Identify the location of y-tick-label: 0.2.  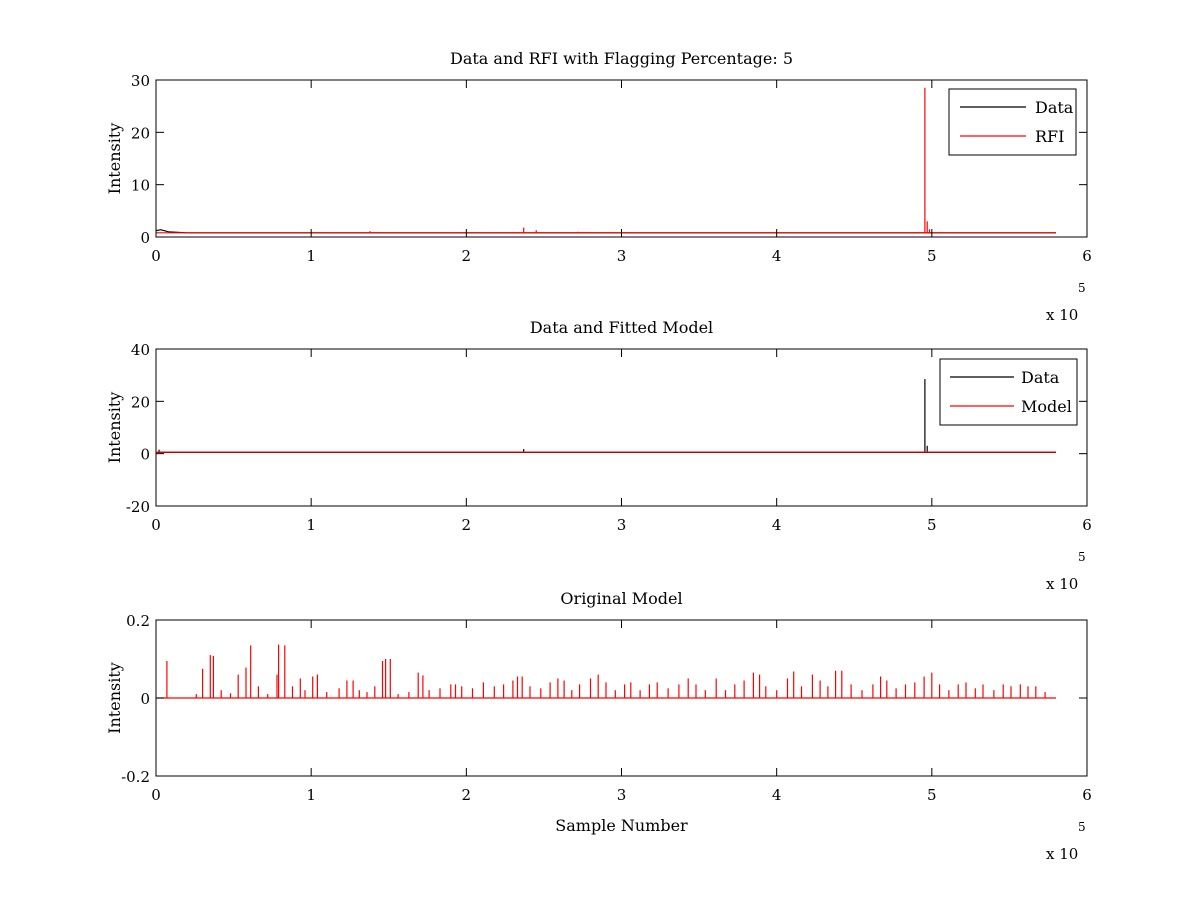
(138, 621).